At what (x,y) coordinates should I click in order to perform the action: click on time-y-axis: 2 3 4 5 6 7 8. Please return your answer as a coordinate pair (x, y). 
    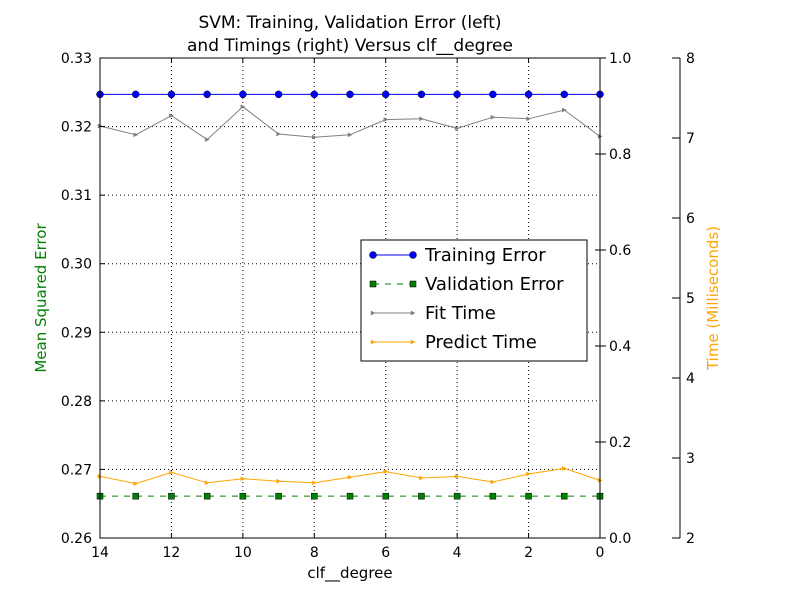
    Looking at the image, I should click on (683, 299).